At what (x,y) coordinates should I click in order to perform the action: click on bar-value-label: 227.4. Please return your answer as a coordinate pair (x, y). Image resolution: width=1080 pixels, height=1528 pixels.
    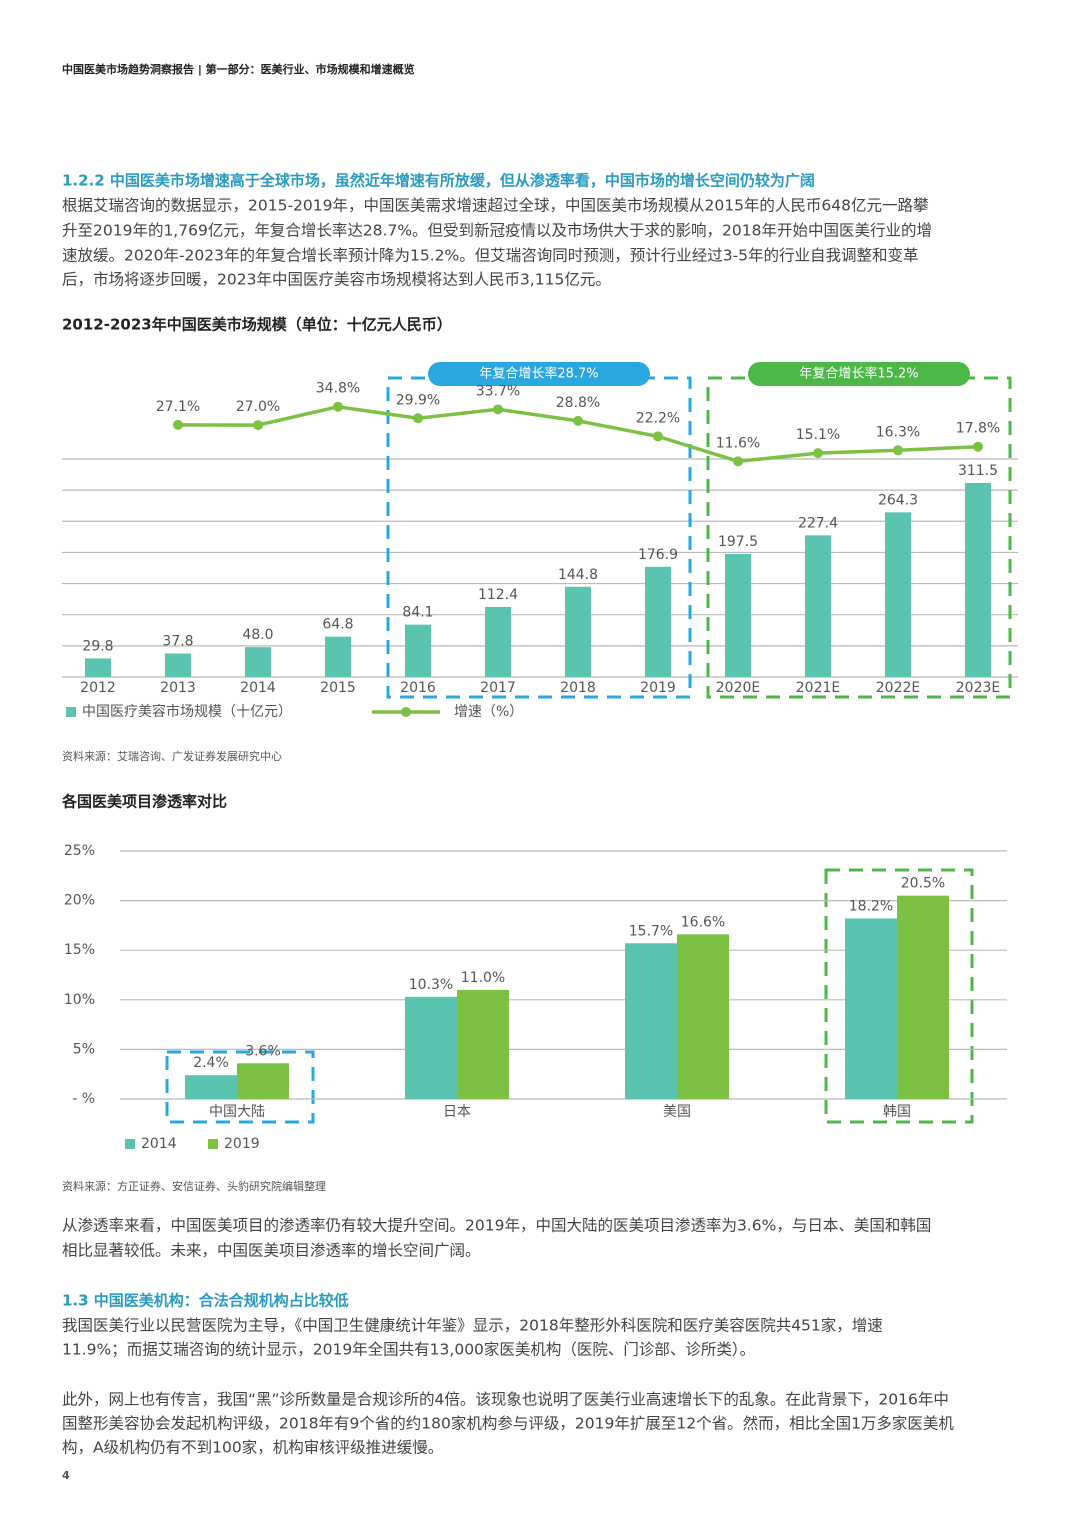
    Looking at the image, I should click on (818, 523).